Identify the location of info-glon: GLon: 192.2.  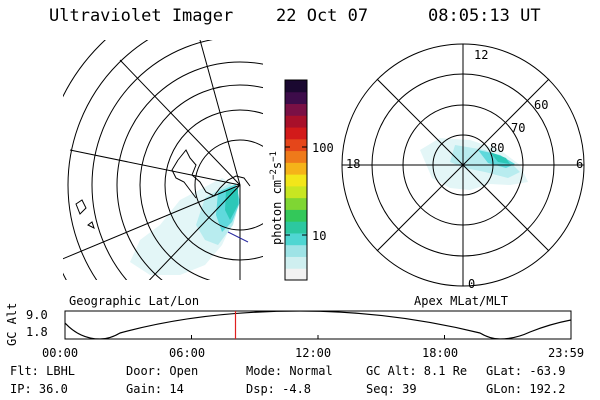
(526, 389).